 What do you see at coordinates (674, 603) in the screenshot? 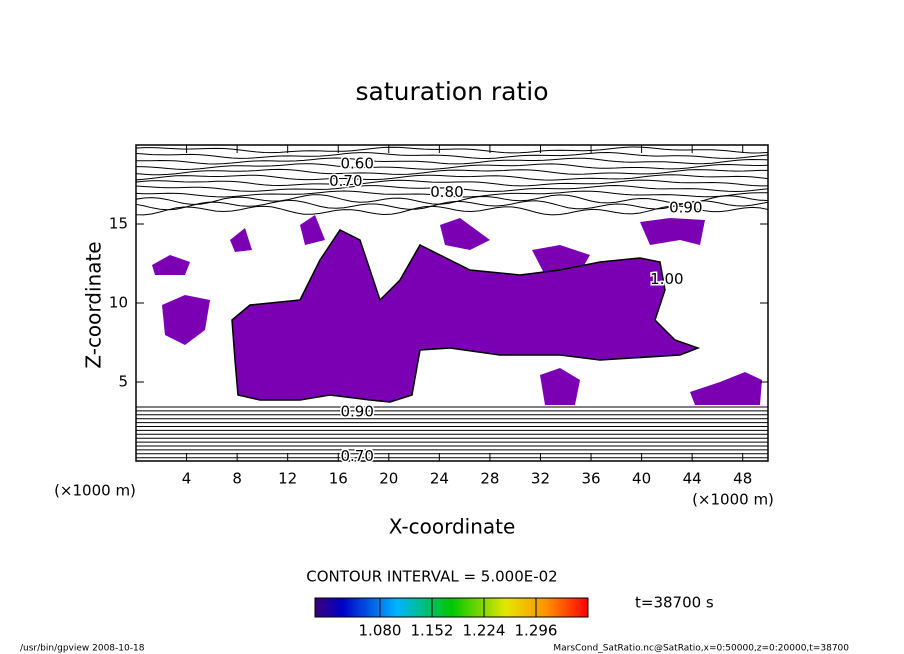
I see `time-label: t=38700 s` at bounding box center [674, 603].